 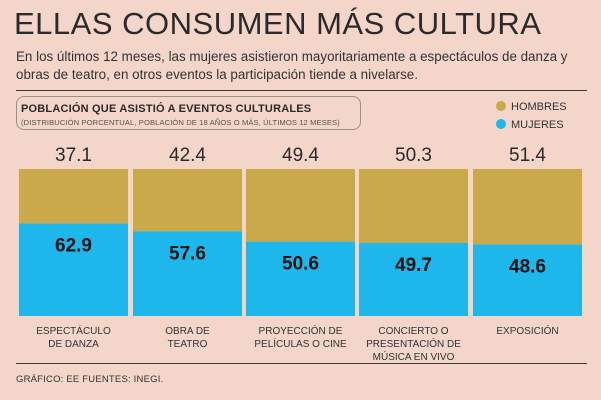 I want to click on value-label-mujeres: 50.6, so click(x=300, y=264).